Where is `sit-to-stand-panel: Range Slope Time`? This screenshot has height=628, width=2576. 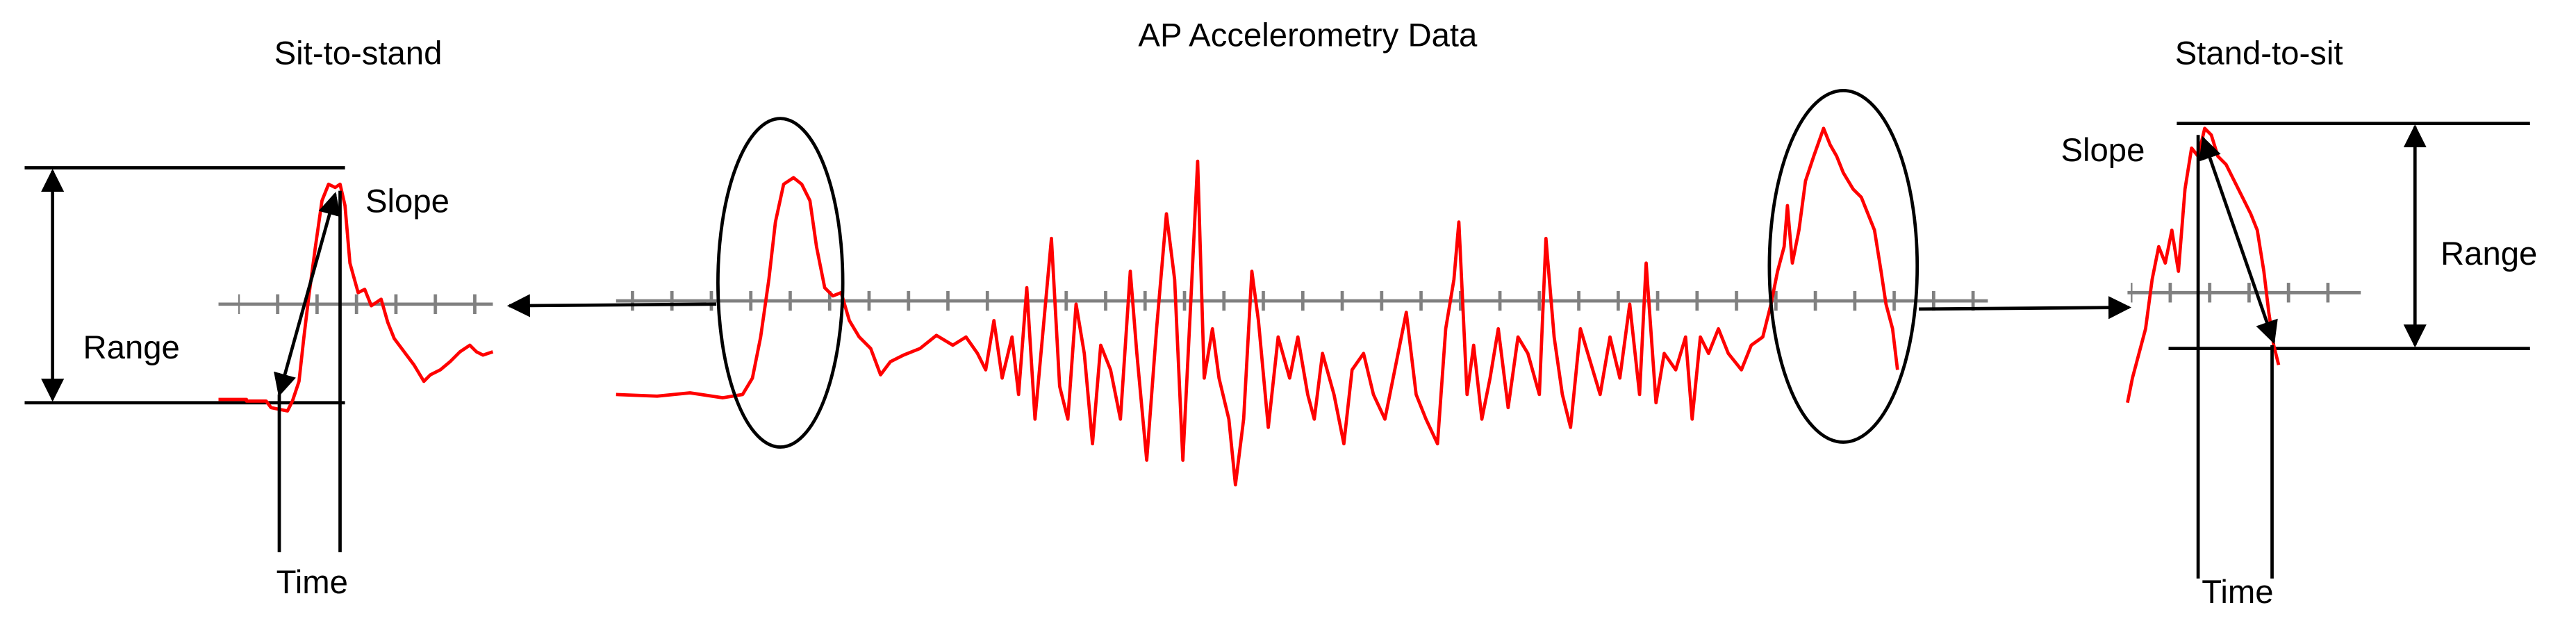
sit-to-stand-panel: Range Slope Time is located at coordinates (259, 383).